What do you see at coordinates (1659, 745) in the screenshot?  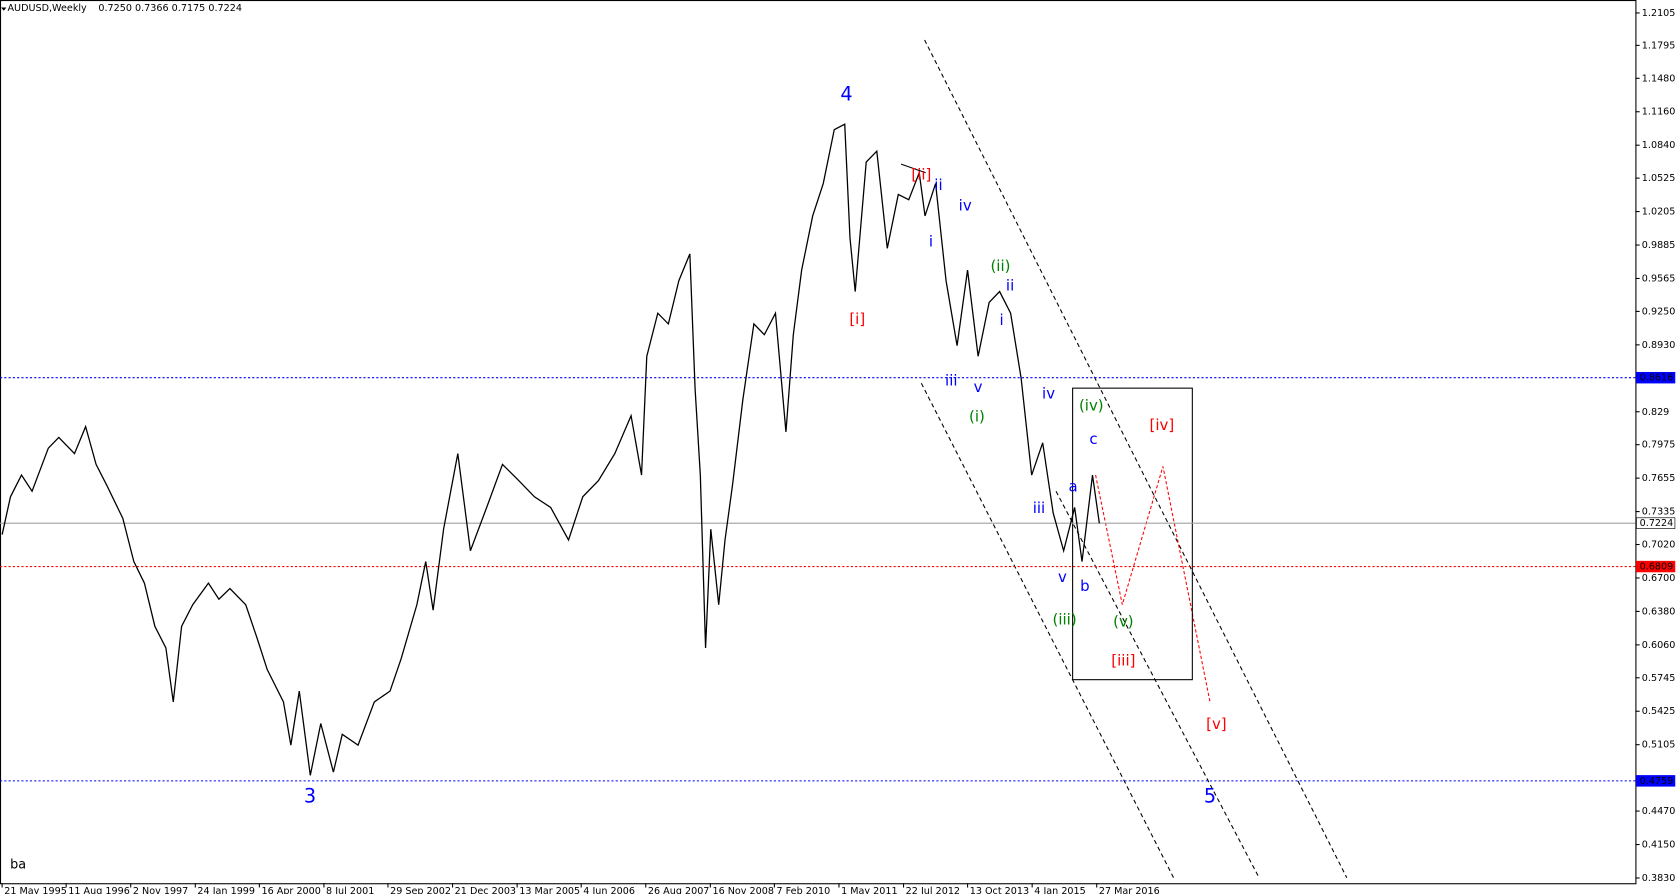 I see `y-tick-label: 0.5105` at bounding box center [1659, 745].